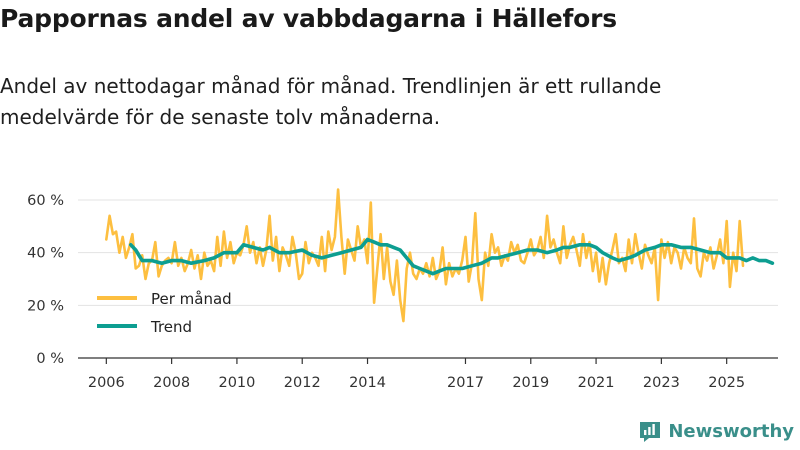 Image resolution: width=800 pixels, height=450 pixels. What do you see at coordinates (452, 256) in the screenshot?
I see `series-line-trend` at bounding box center [452, 256].